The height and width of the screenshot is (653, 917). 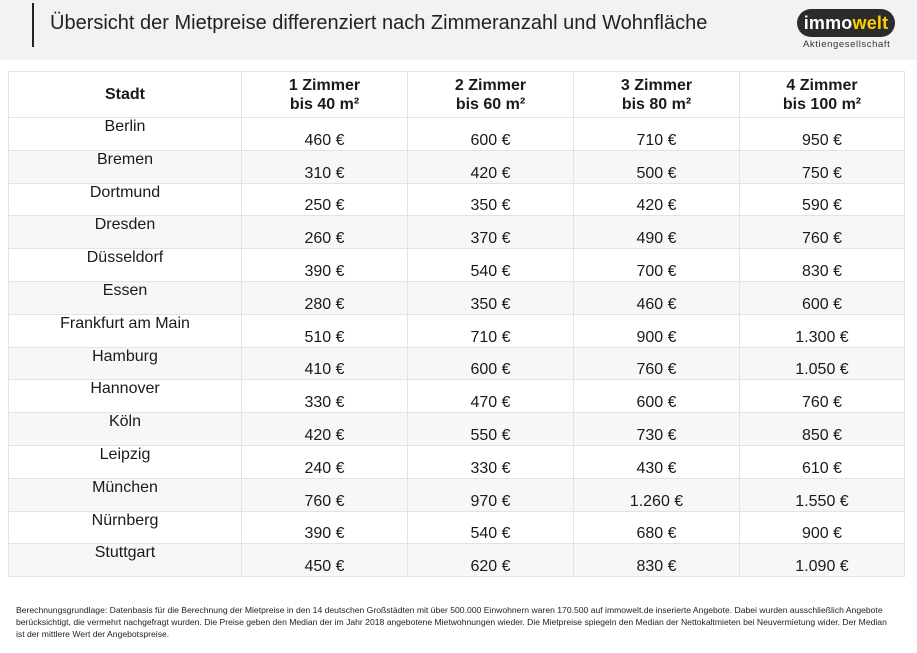 What do you see at coordinates (656, 265) in the screenshot?
I see `price-cell: 700 €` at bounding box center [656, 265].